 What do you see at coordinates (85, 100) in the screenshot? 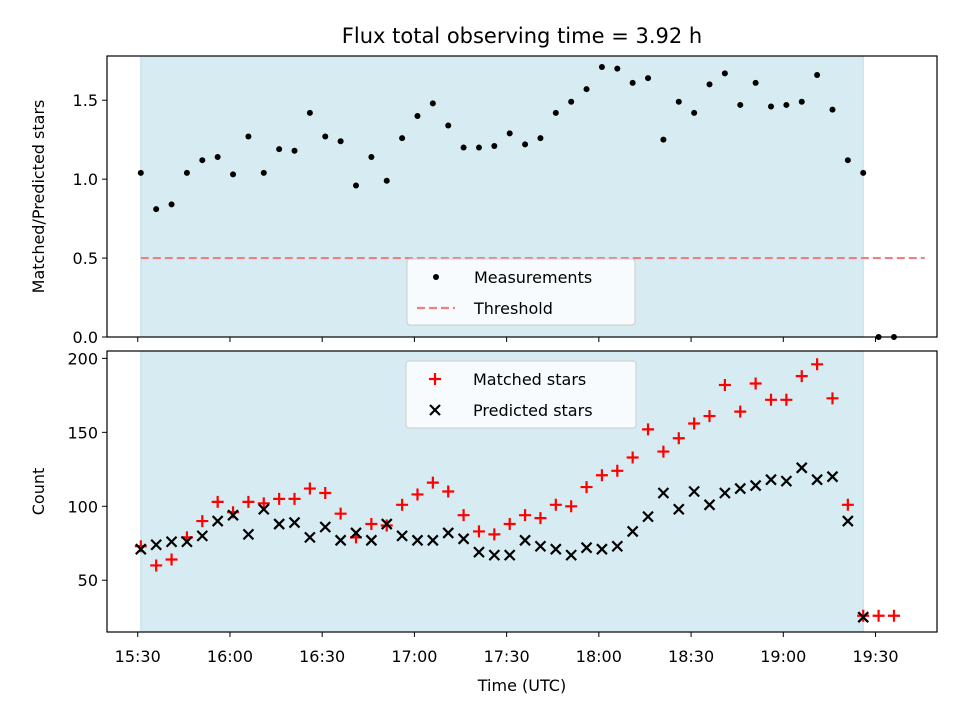
I see `y-tick-label: 1.5` at bounding box center [85, 100].